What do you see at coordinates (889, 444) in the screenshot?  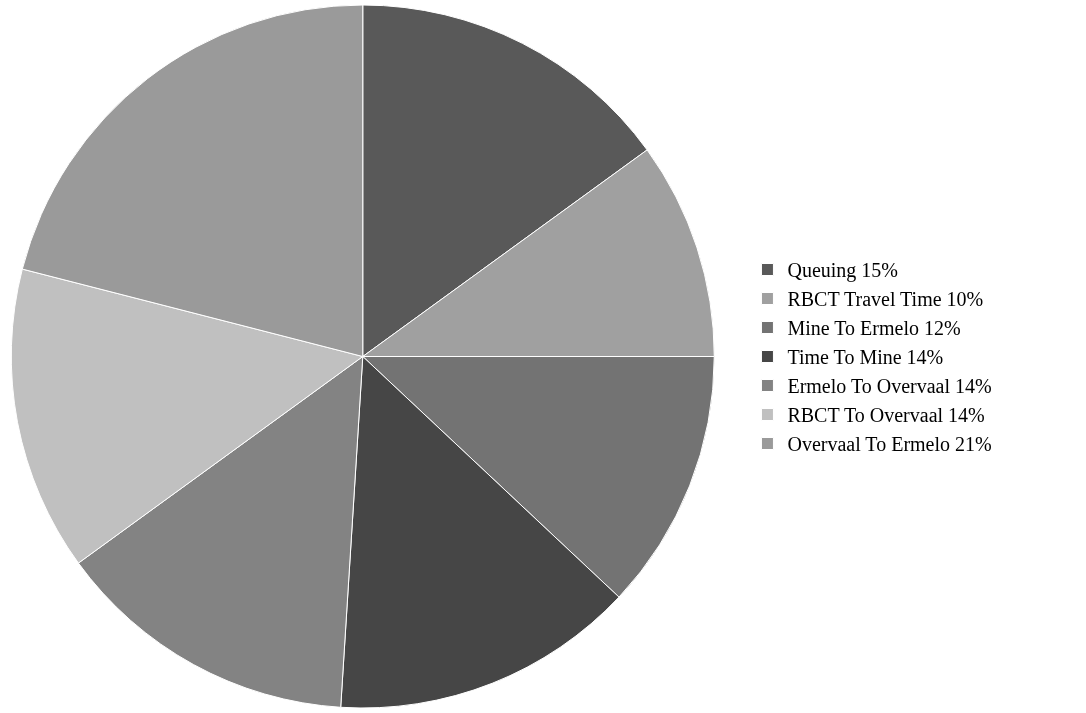 I see `legend-label: Overvaal To Ermelo 21%` at bounding box center [889, 444].